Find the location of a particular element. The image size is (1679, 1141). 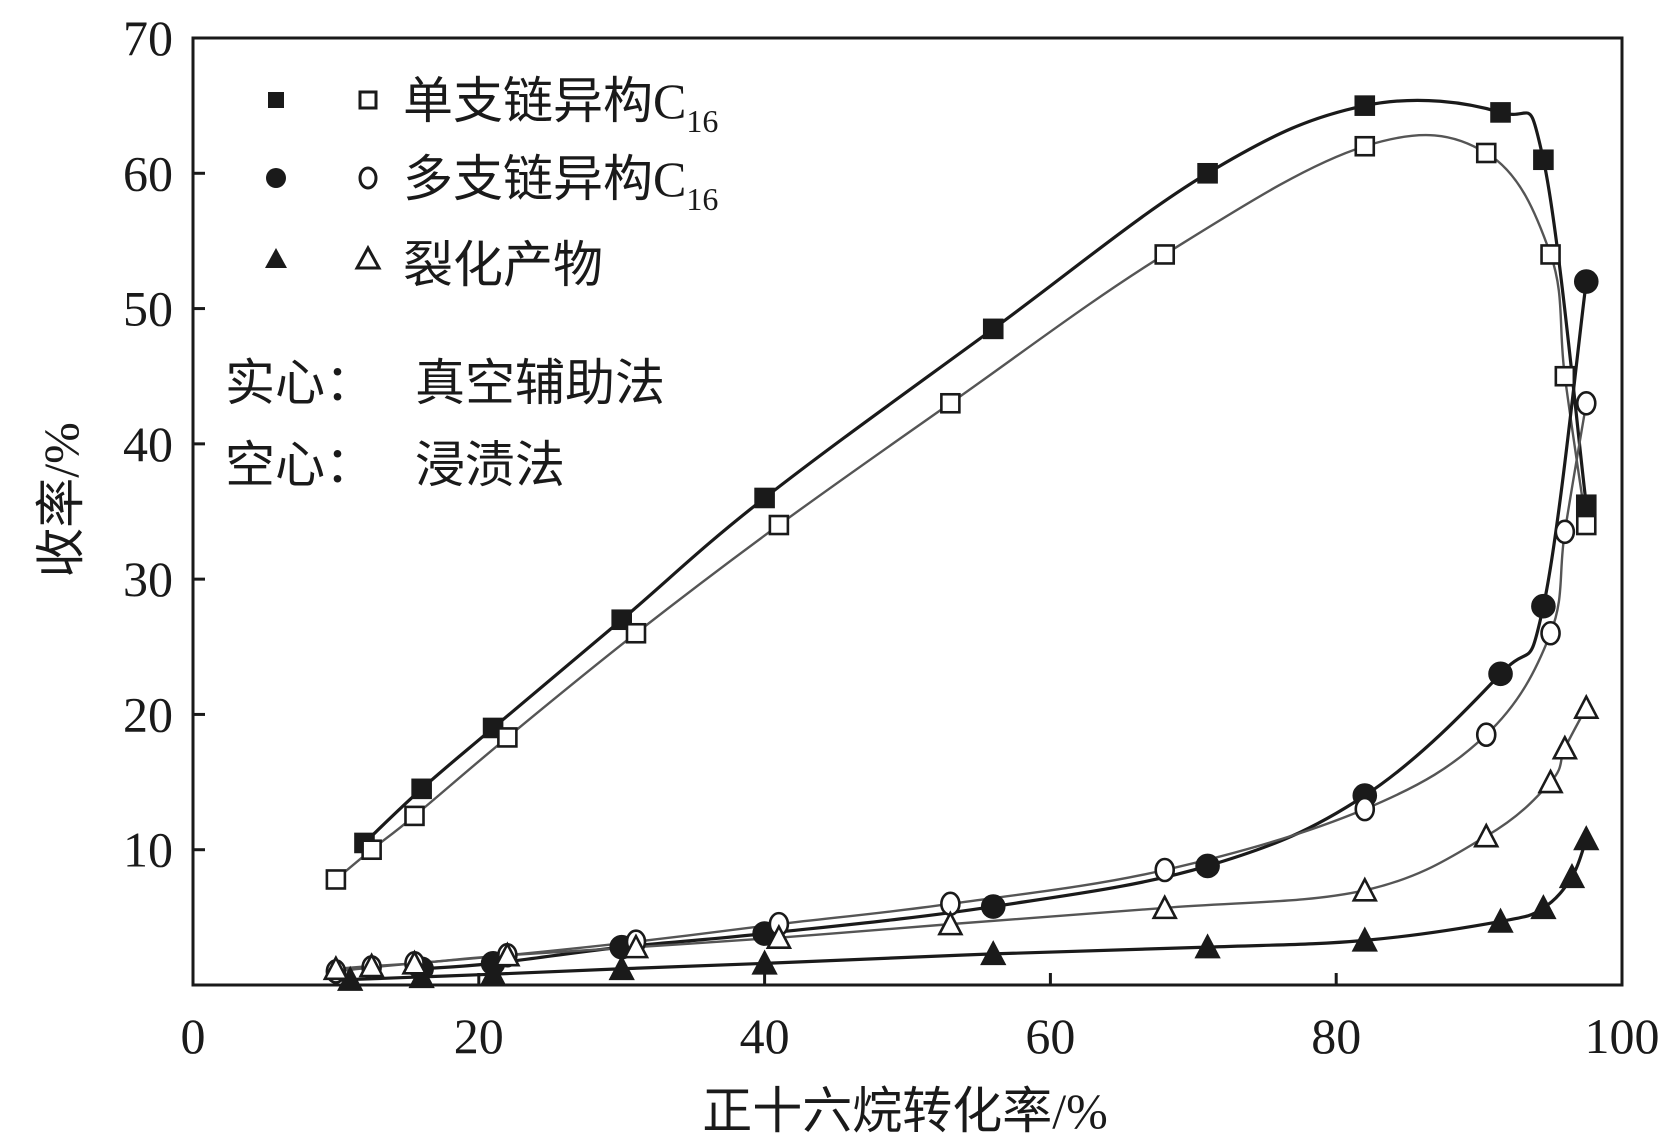

y-tick-label: 60 is located at coordinates (148, 173).